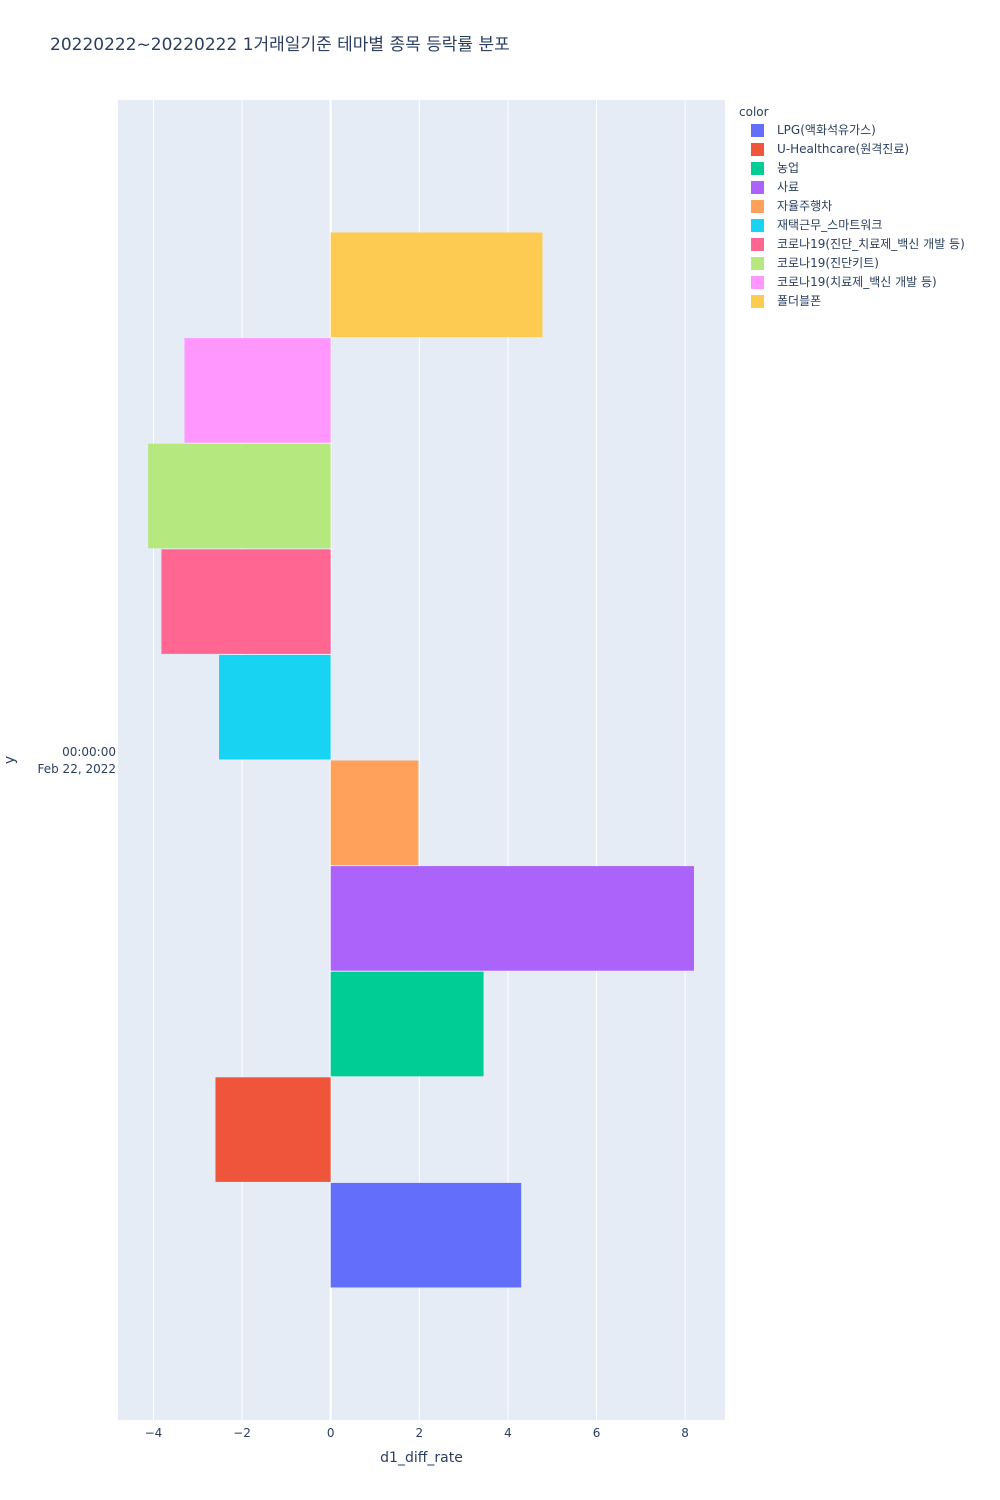 The width and height of the screenshot is (1000, 1500). What do you see at coordinates (685, 1433) in the screenshot?
I see `x-tick-label: 8` at bounding box center [685, 1433].